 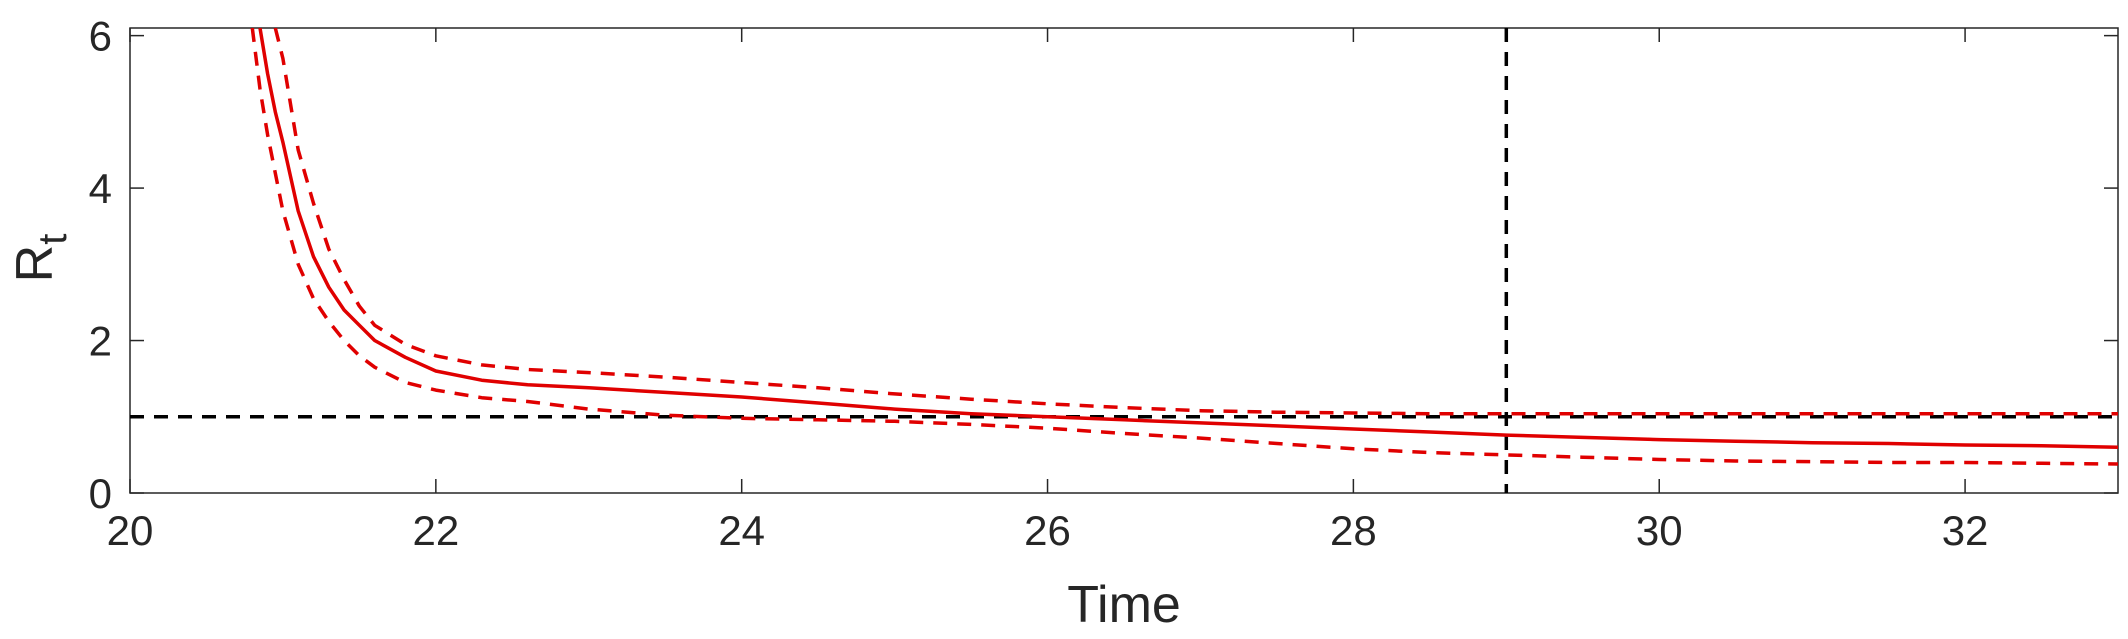 What do you see at coordinates (1965, 530) in the screenshot?
I see `x-tick-label: 32` at bounding box center [1965, 530].